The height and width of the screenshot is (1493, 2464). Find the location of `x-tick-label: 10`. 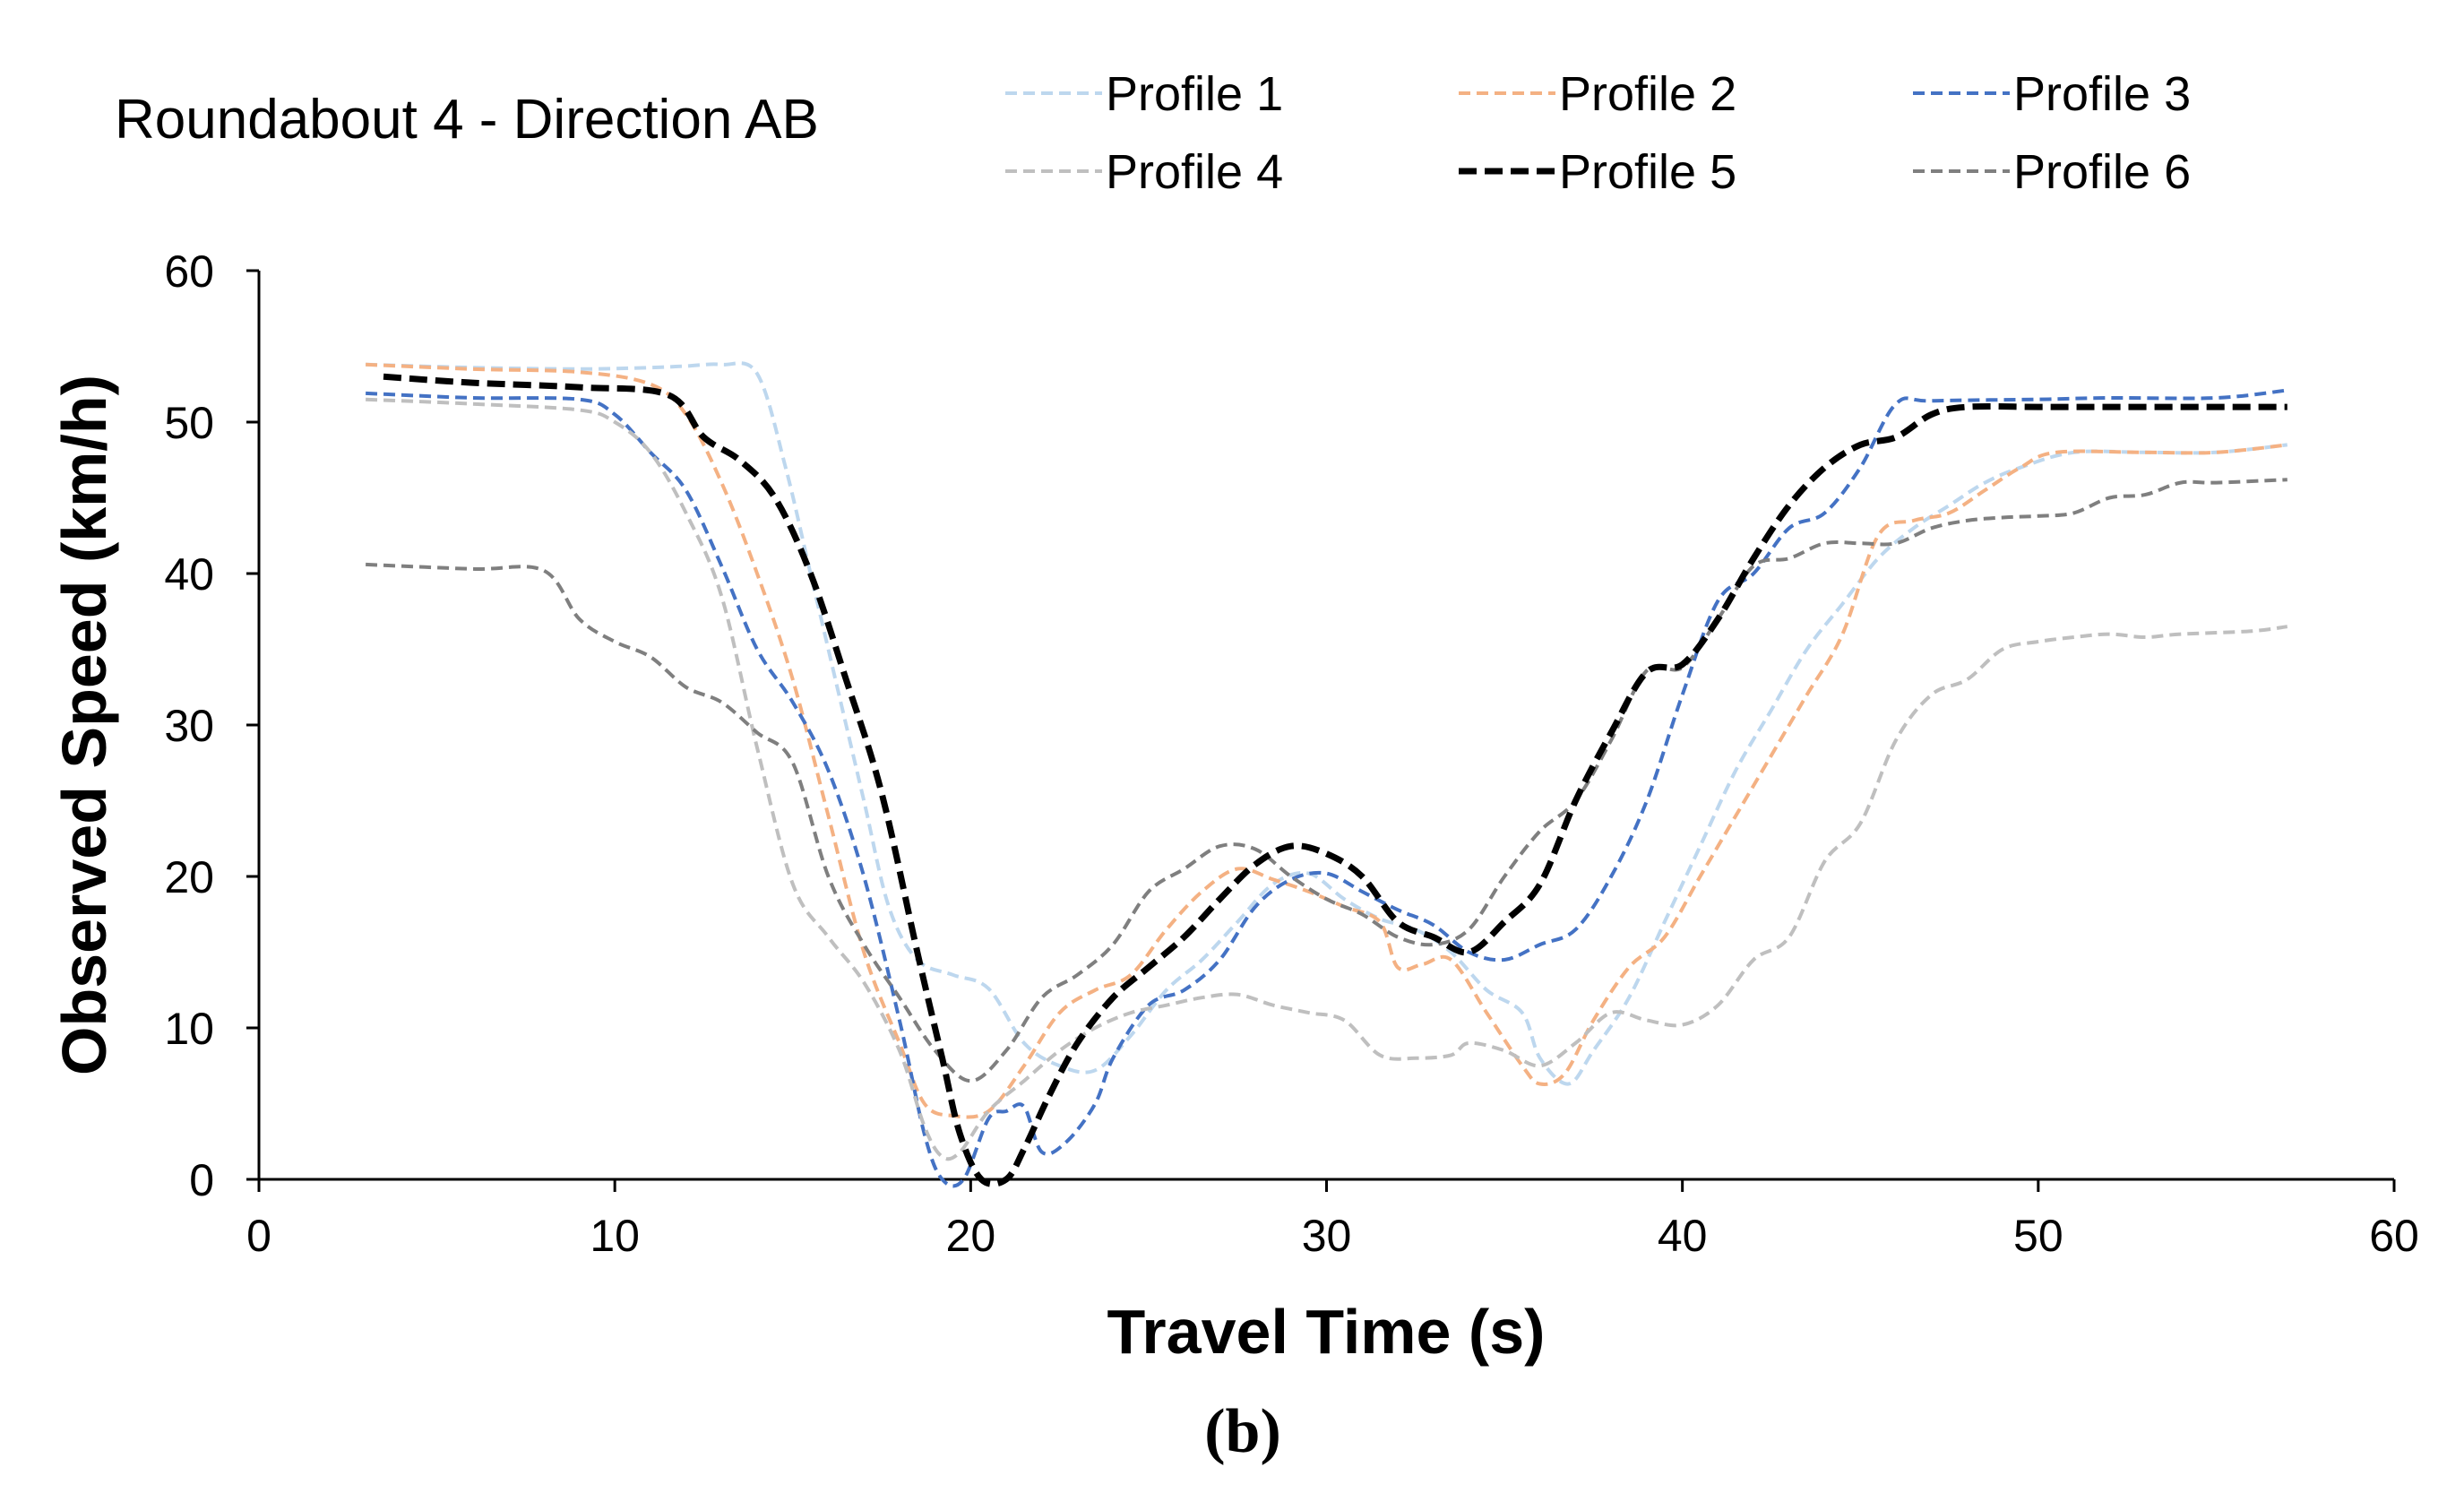

x-tick-label: 10 is located at coordinates (615, 1236).